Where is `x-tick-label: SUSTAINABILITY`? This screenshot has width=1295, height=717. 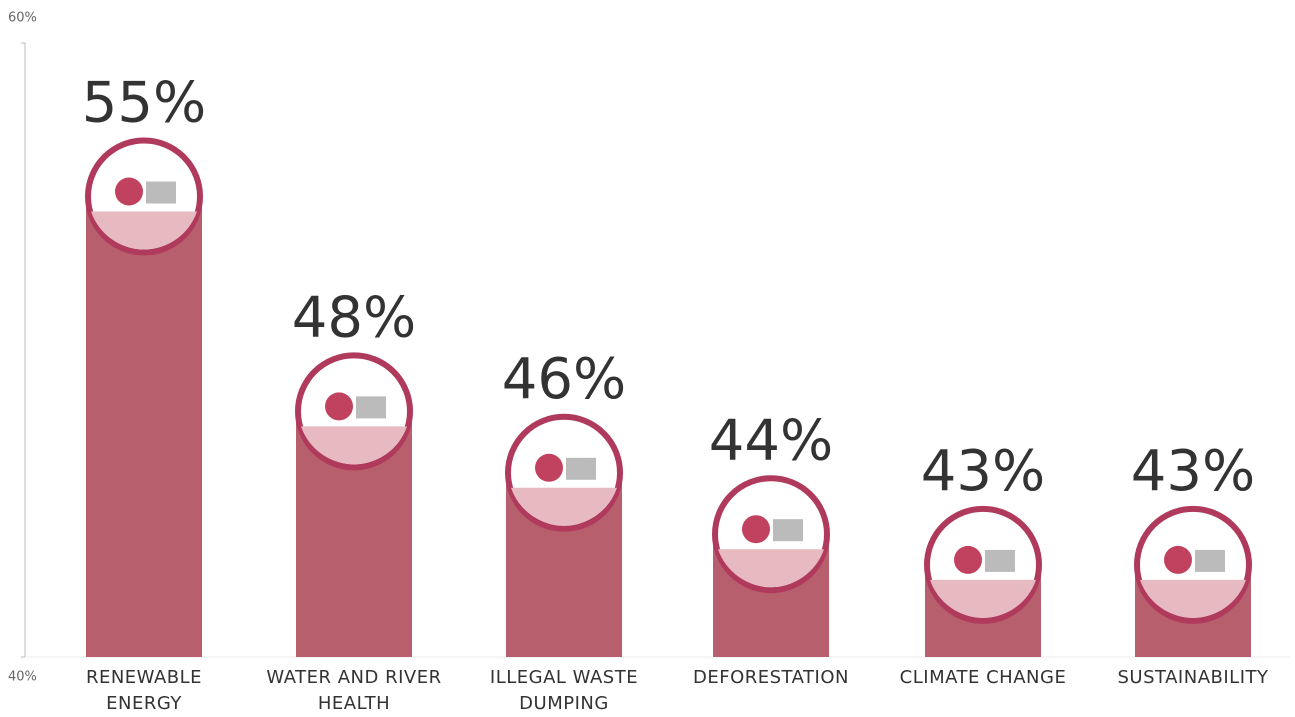
x-tick-label: SUSTAINABILITY is located at coordinates (1193, 677).